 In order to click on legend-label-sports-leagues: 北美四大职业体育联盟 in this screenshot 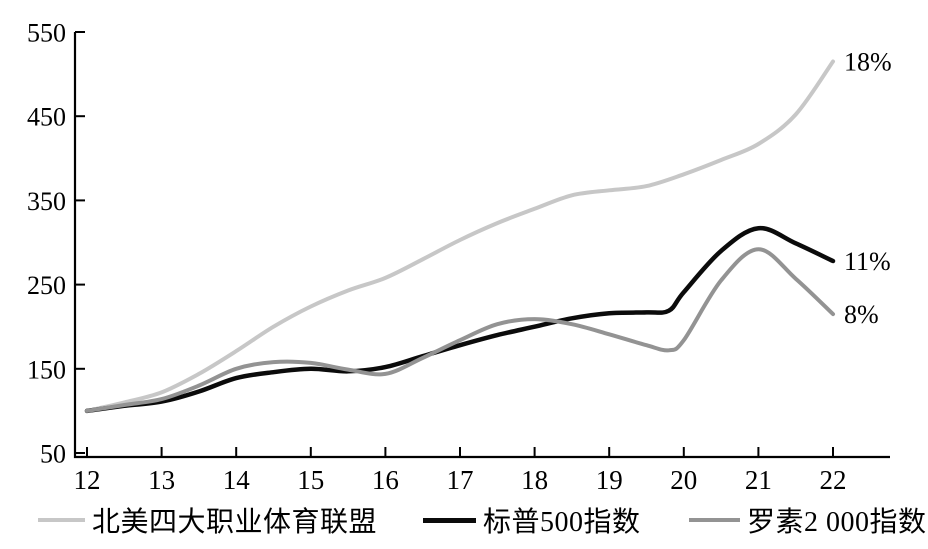, I will do `click(235, 522)`.